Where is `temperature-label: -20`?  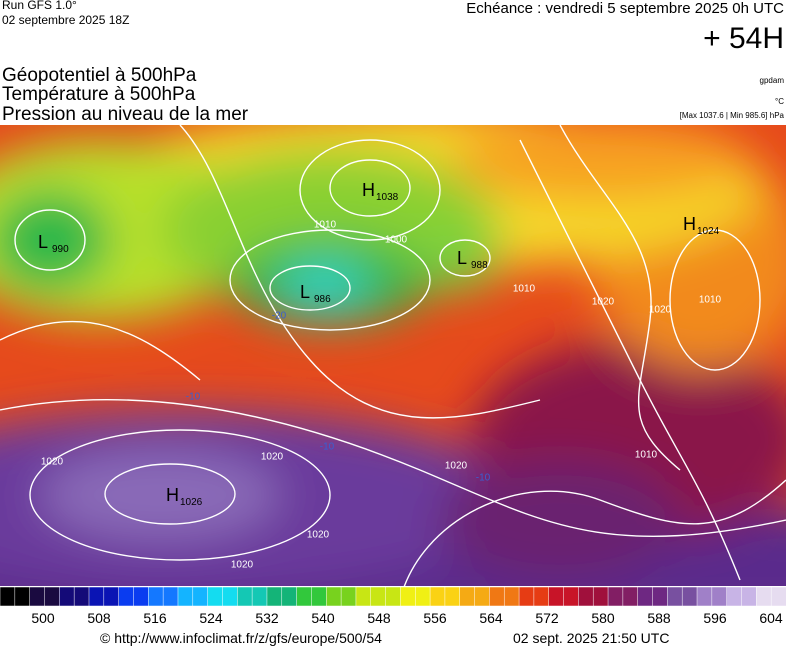 temperature-label: -20 is located at coordinates (279, 316).